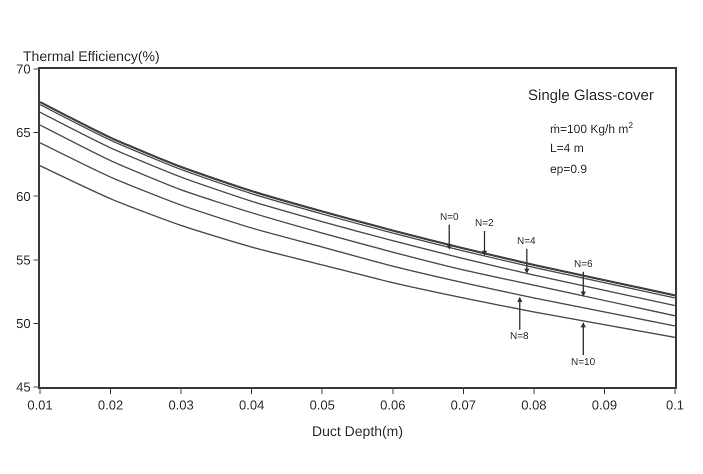 The image size is (703, 474). I want to click on annotation: N=4, so click(526, 241).